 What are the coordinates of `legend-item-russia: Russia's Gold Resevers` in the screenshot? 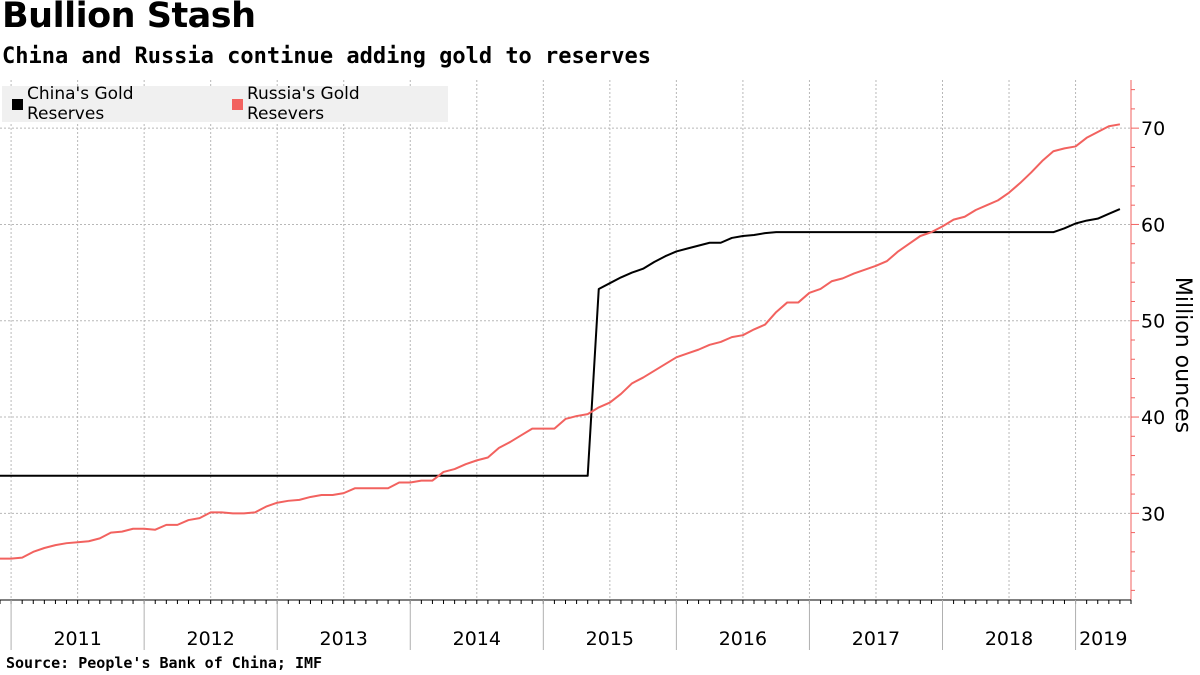 It's located at (336, 104).